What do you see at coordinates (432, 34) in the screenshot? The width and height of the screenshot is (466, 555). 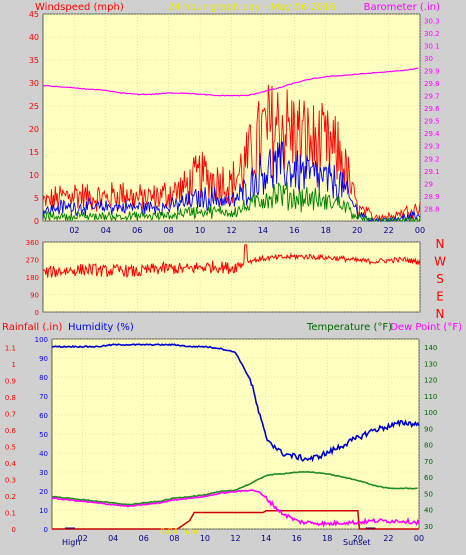 I see `baro-y-tick-label: 30.2` at bounding box center [432, 34].